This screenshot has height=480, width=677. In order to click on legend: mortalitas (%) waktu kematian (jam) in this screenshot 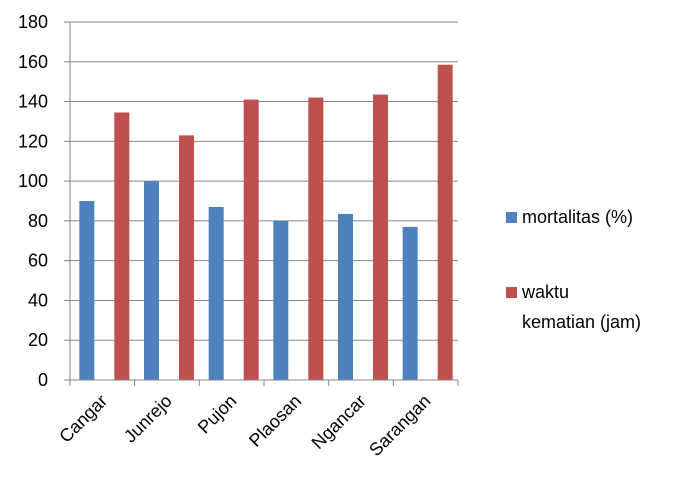, I will do `click(573, 269)`.